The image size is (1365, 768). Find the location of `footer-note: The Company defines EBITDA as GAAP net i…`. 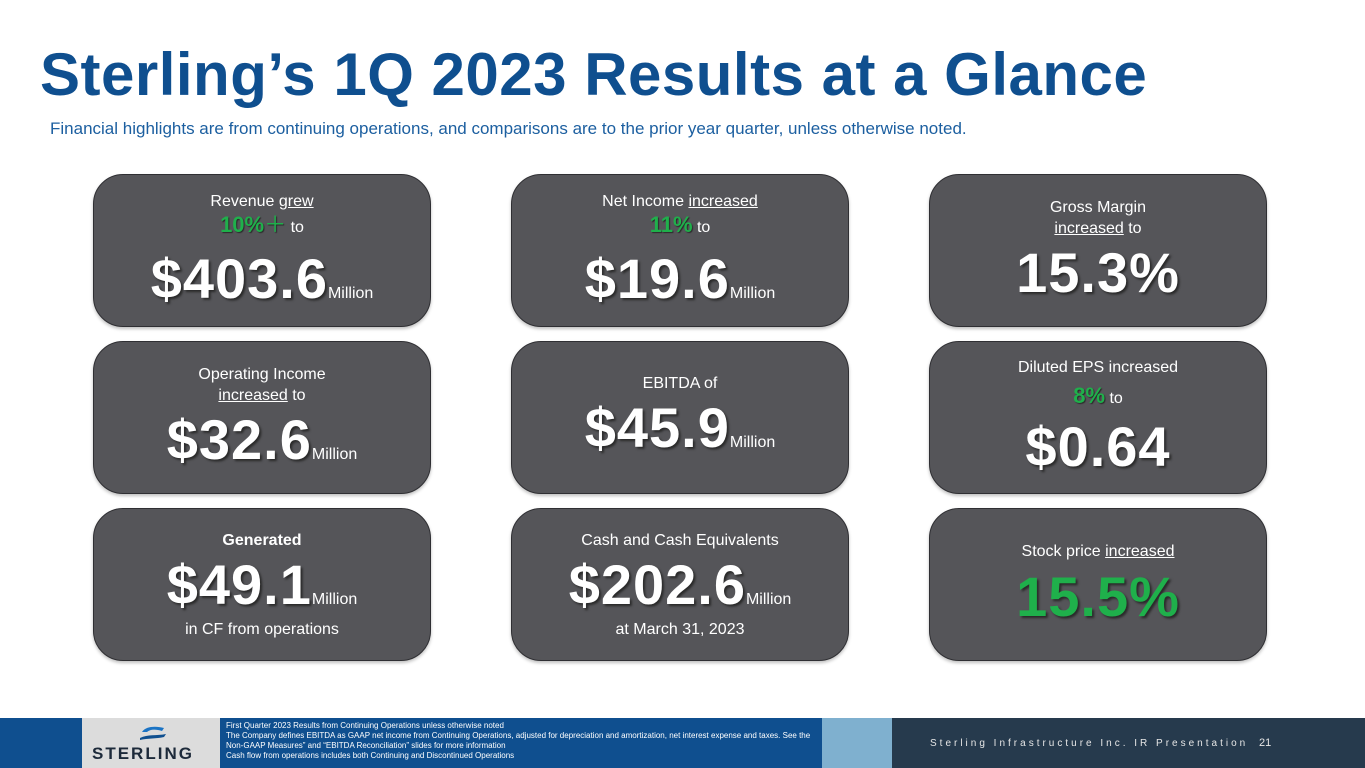

footer-note: The Company defines EBITDA as GAAP net i… is located at coordinates (518, 740).